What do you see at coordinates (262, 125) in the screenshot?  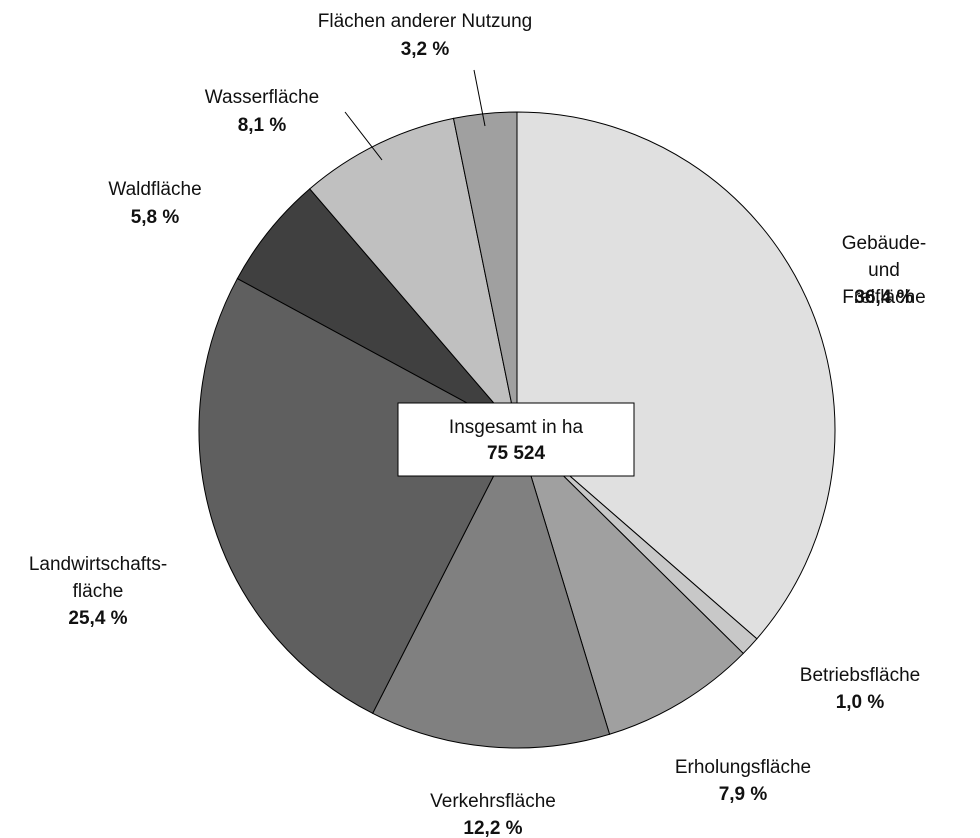 I see `value-label: 8,1 %` at bounding box center [262, 125].